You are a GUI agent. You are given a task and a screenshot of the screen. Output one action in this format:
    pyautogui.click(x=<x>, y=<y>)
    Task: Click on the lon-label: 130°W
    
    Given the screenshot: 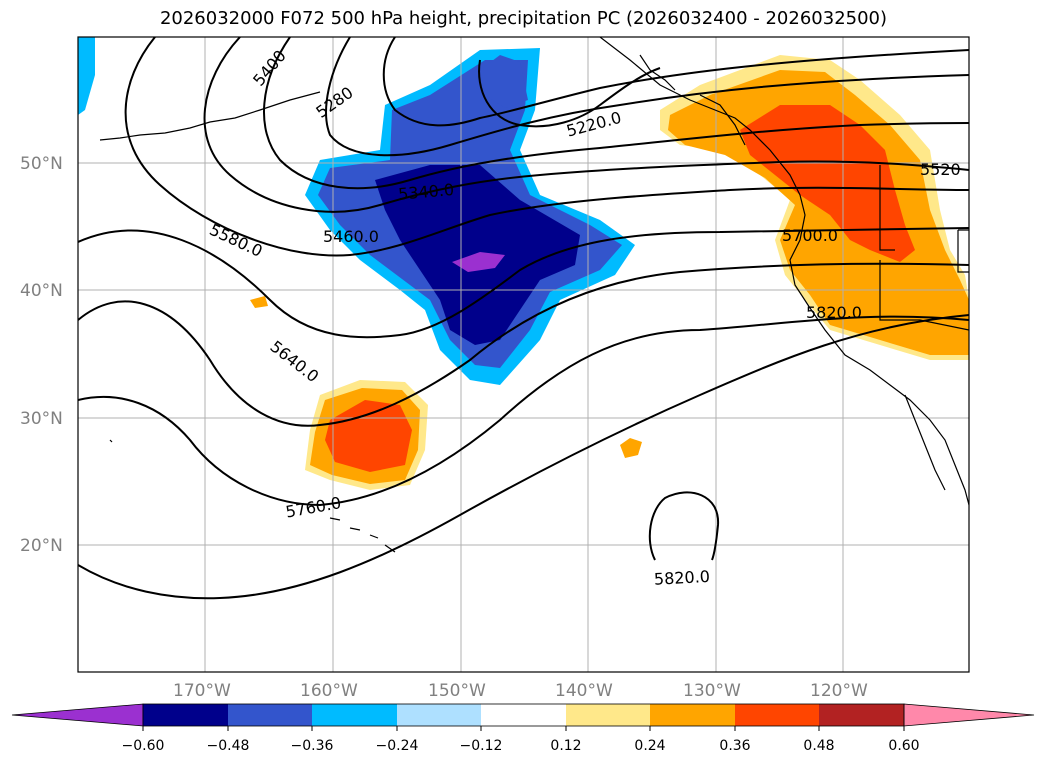 What is the action you would take?
    pyautogui.click(x=712, y=691)
    